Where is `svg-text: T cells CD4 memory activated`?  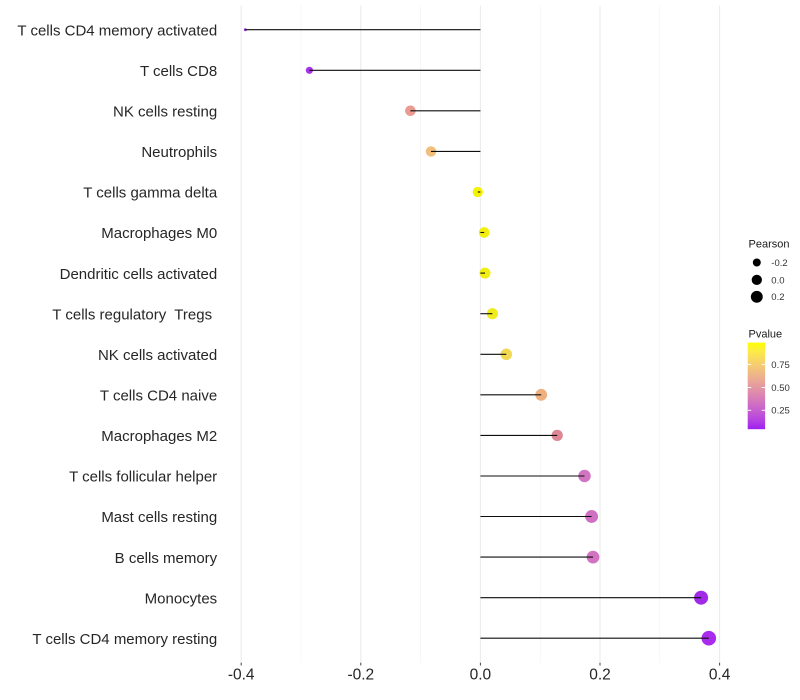 svg-text: T cells CD4 memory activated is located at coordinates (117, 30).